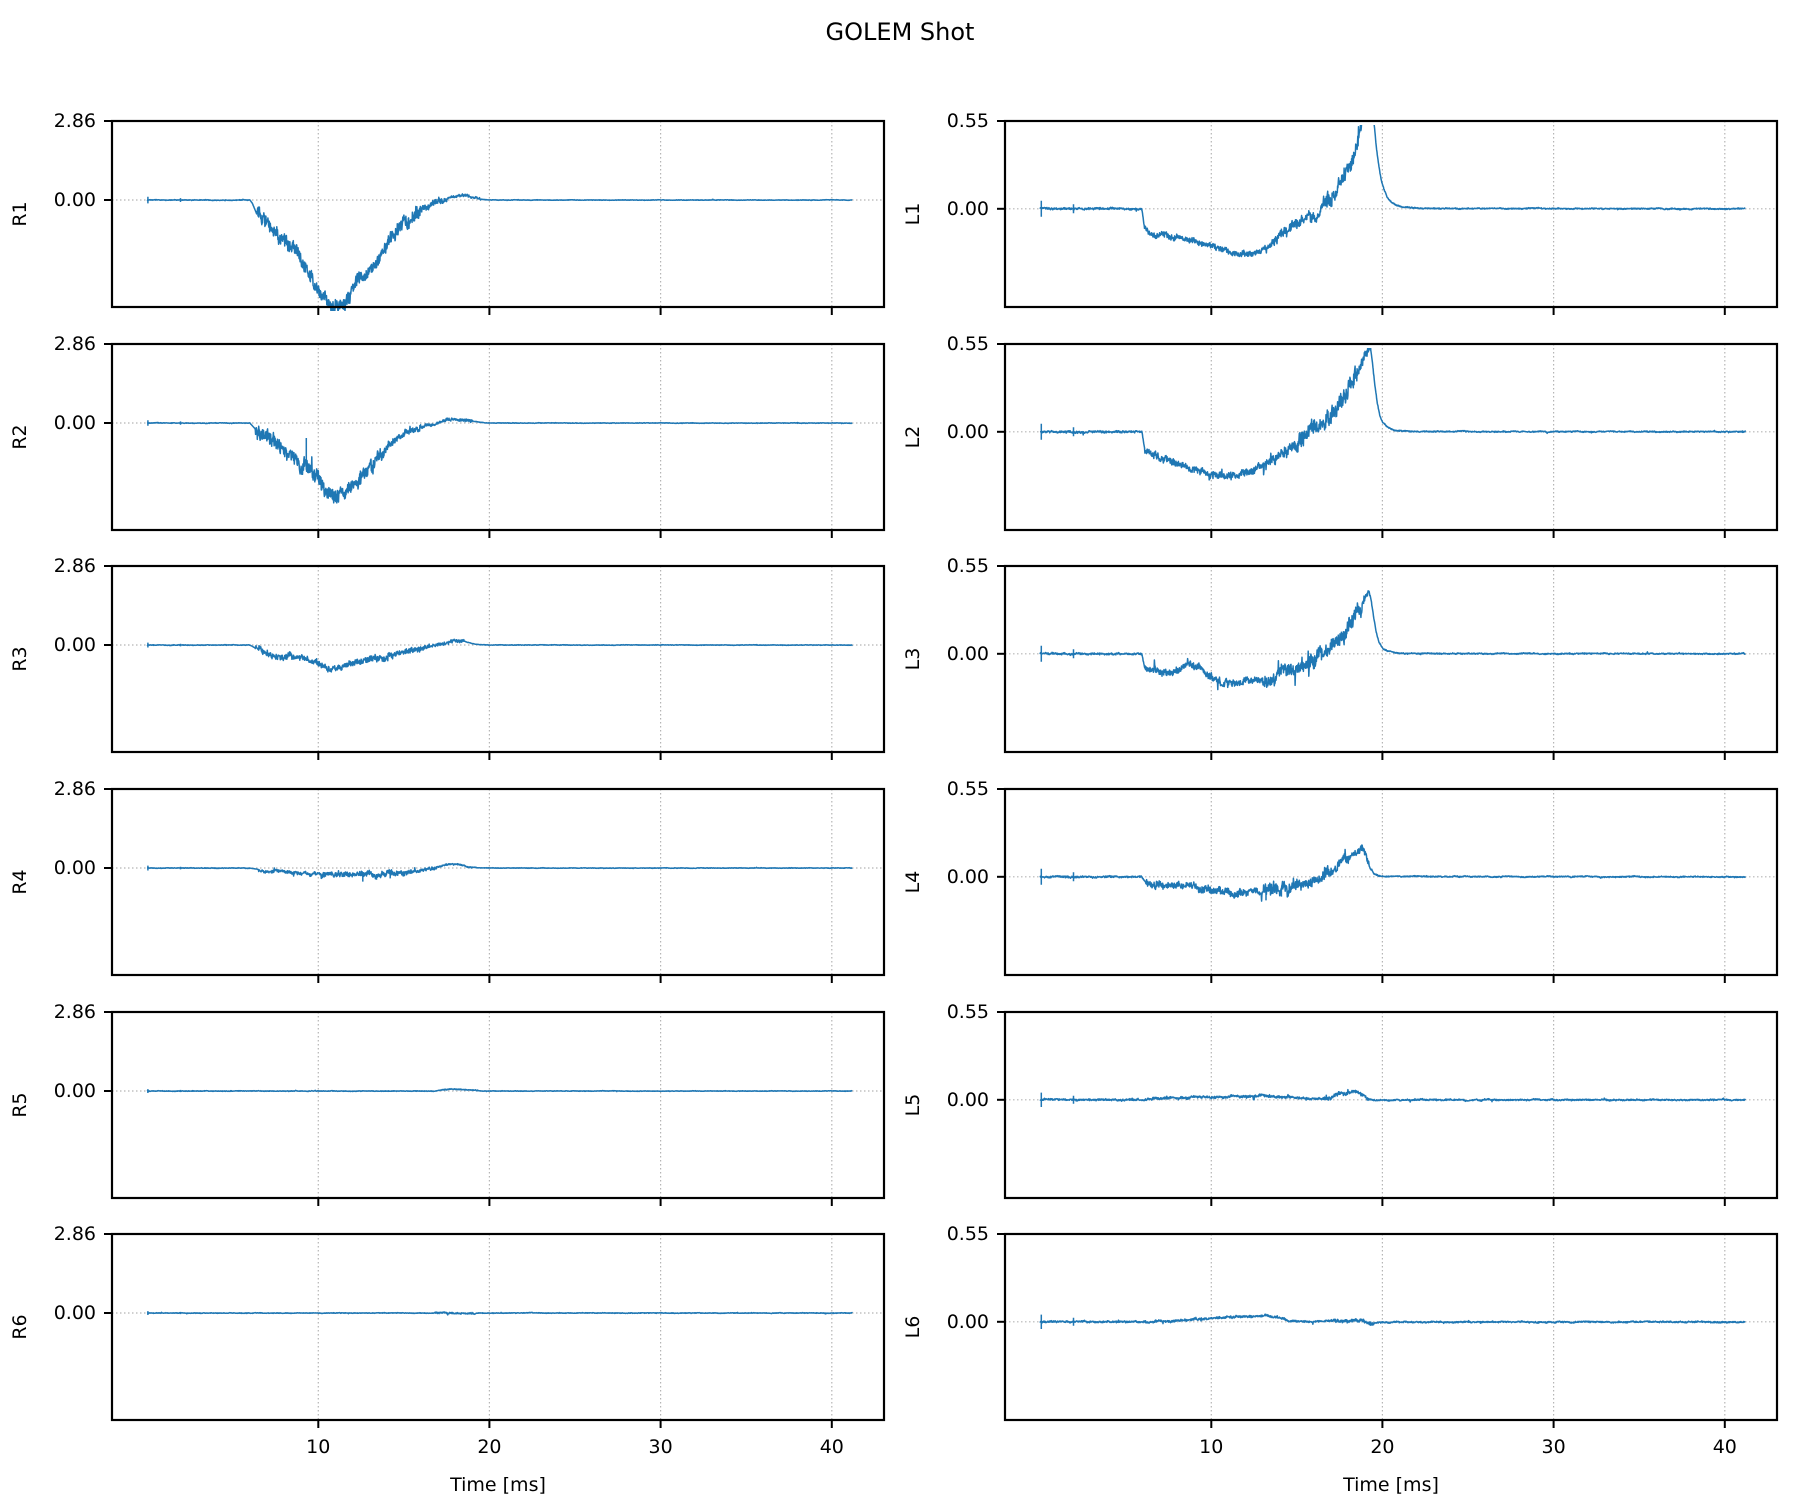 The width and height of the screenshot is (1800, 1500). I want to click on signal-spikes-L4, so click(1161, 884).